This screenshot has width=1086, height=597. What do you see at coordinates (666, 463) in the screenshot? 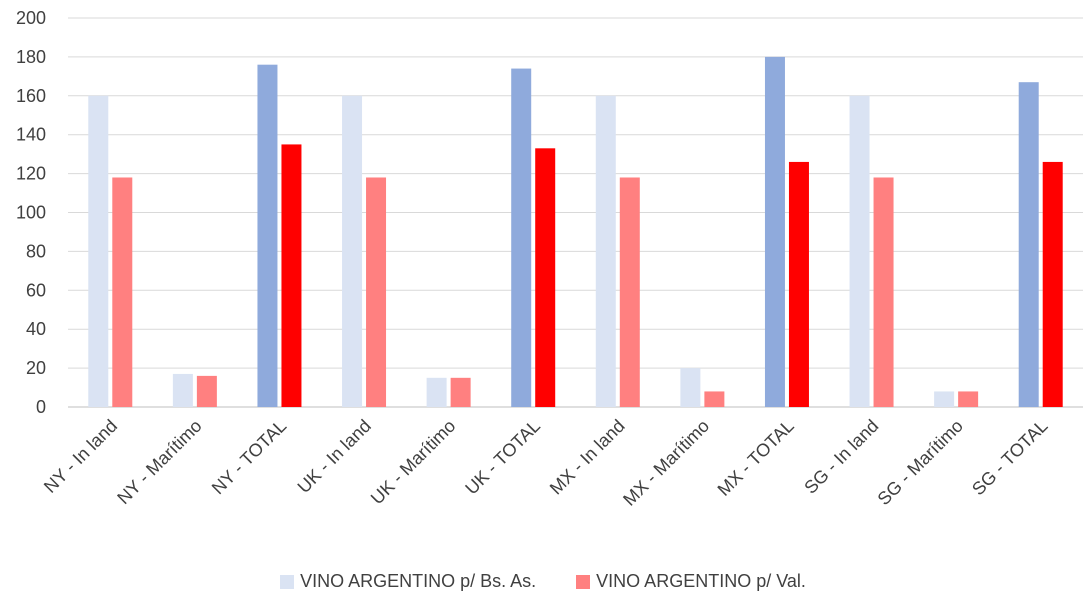
I see `x-tick-label: MX - Marítimo` at bounding box center [666, 463].